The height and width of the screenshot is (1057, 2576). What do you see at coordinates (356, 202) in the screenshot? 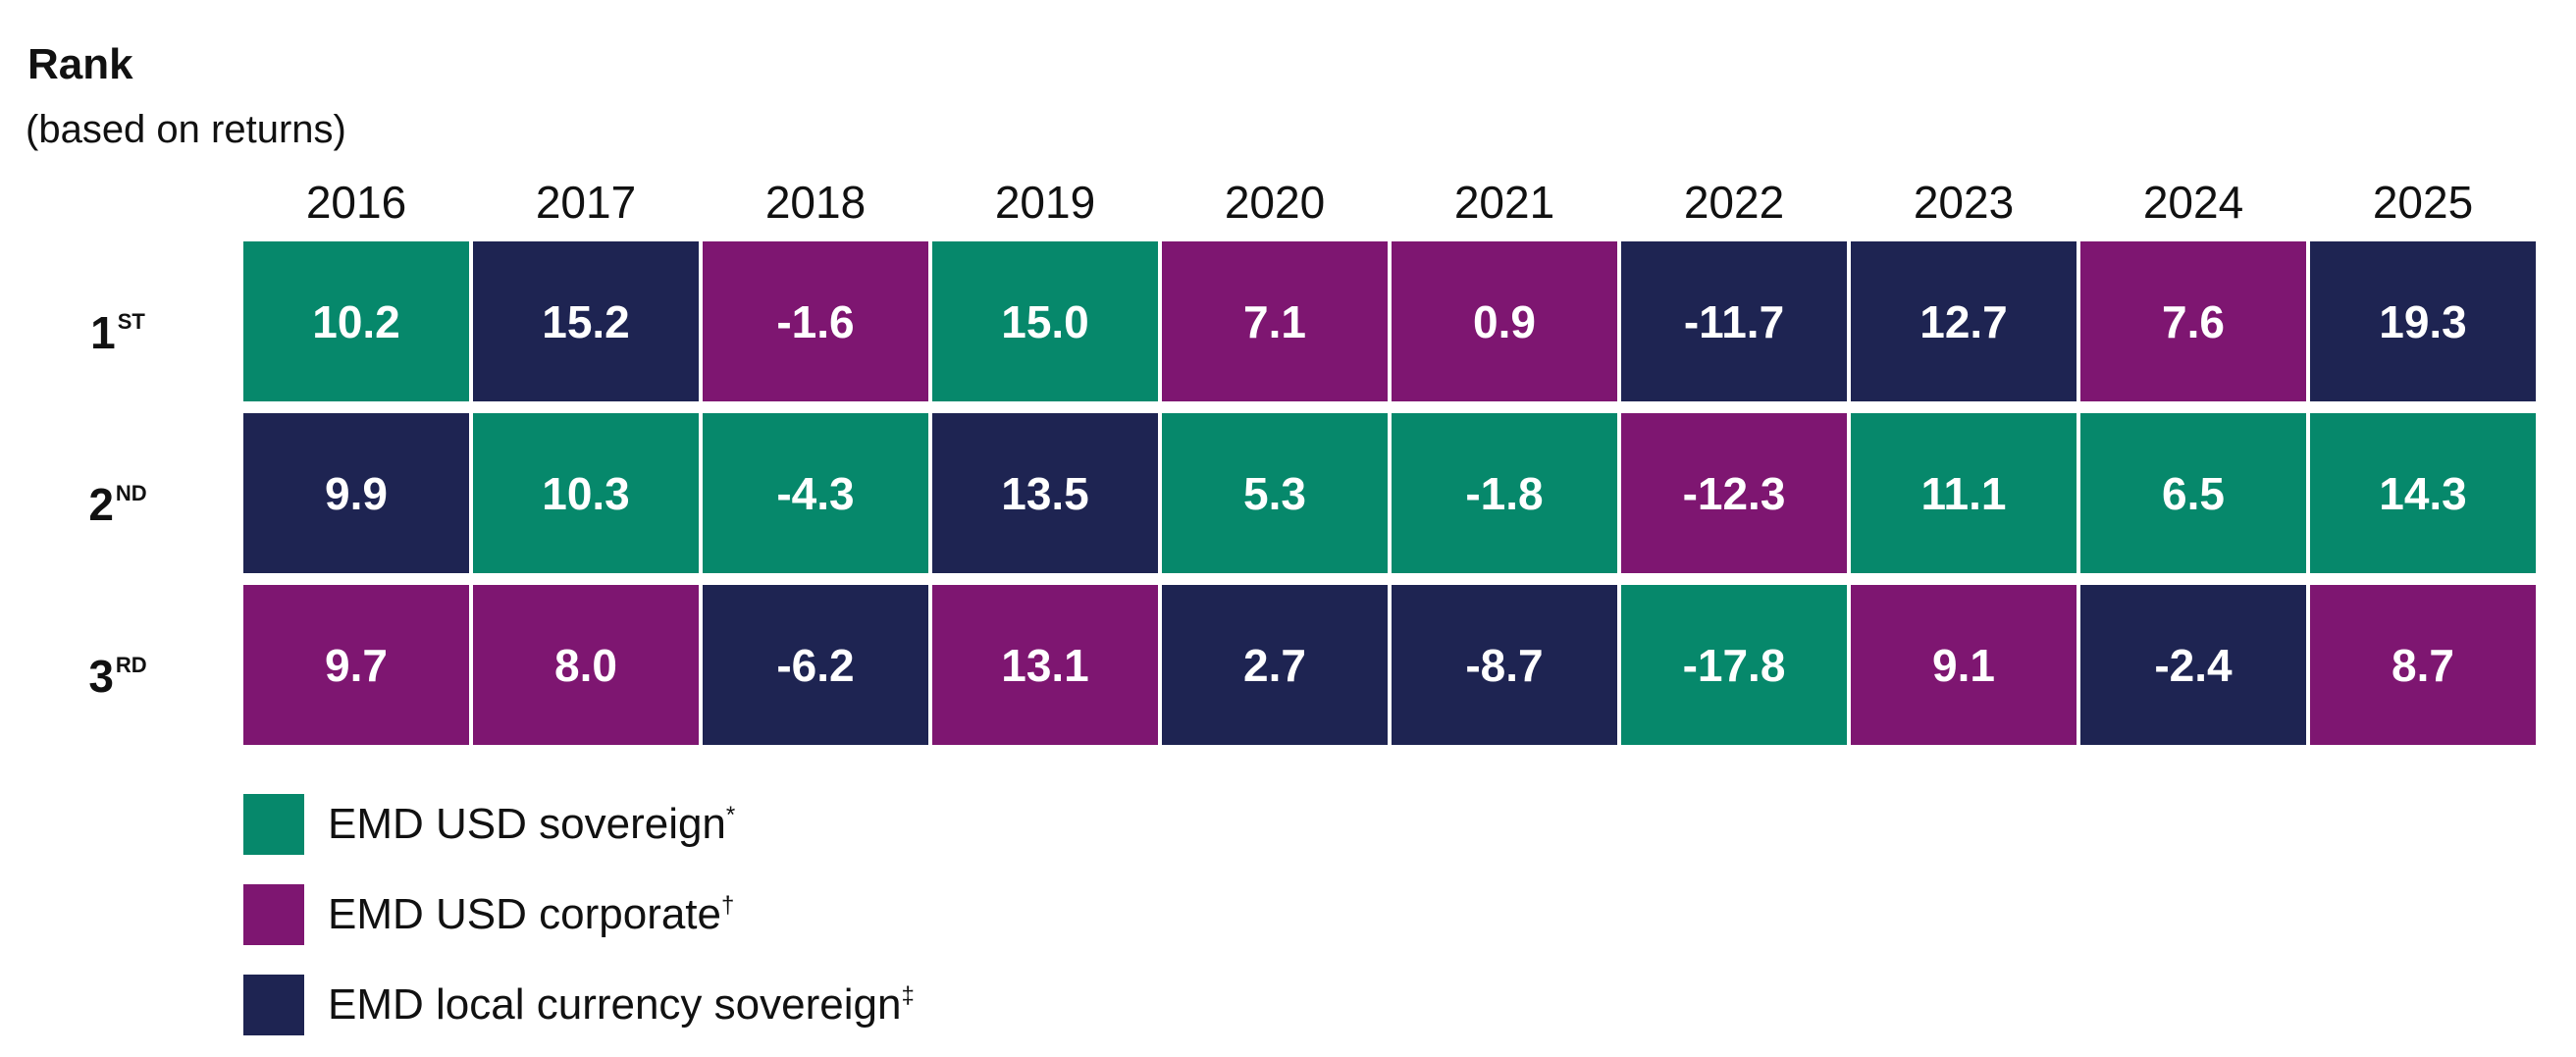
I see `year-label: 2016` at bounding box center [356, 202].